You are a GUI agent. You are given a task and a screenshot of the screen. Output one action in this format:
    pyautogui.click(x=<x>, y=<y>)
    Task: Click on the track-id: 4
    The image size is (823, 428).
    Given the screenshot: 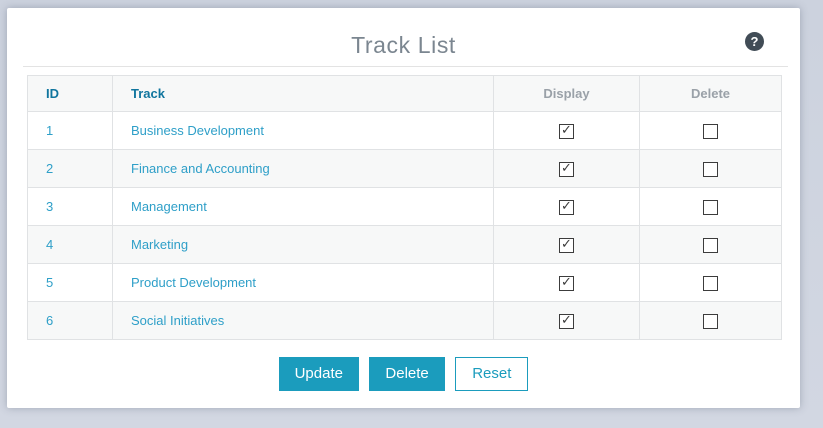 What is the action you would take?
    pyautogui.click(x=70, y=244)
    